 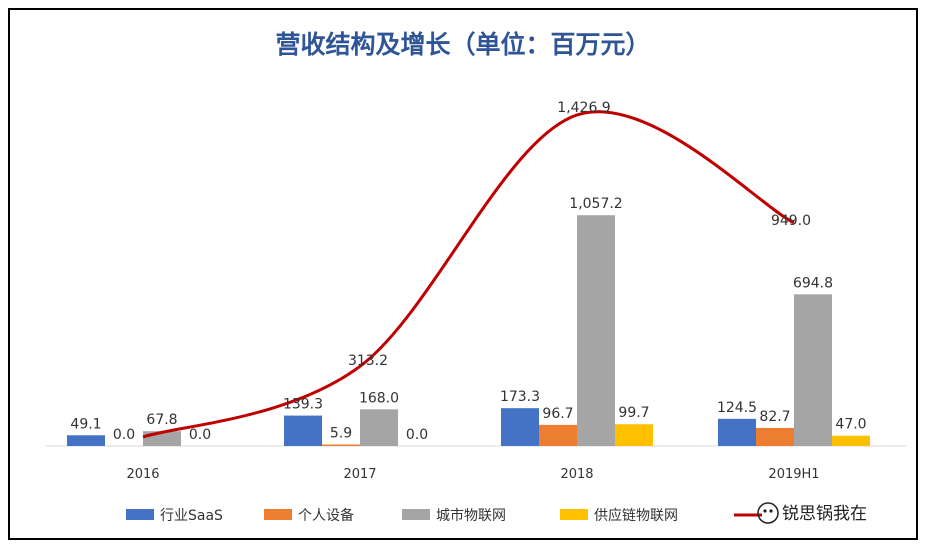 What do you see at coordinates (557, 414) in the screenshot?
I see `bar-value-label: 96.7` at bounding box center [557, 414].